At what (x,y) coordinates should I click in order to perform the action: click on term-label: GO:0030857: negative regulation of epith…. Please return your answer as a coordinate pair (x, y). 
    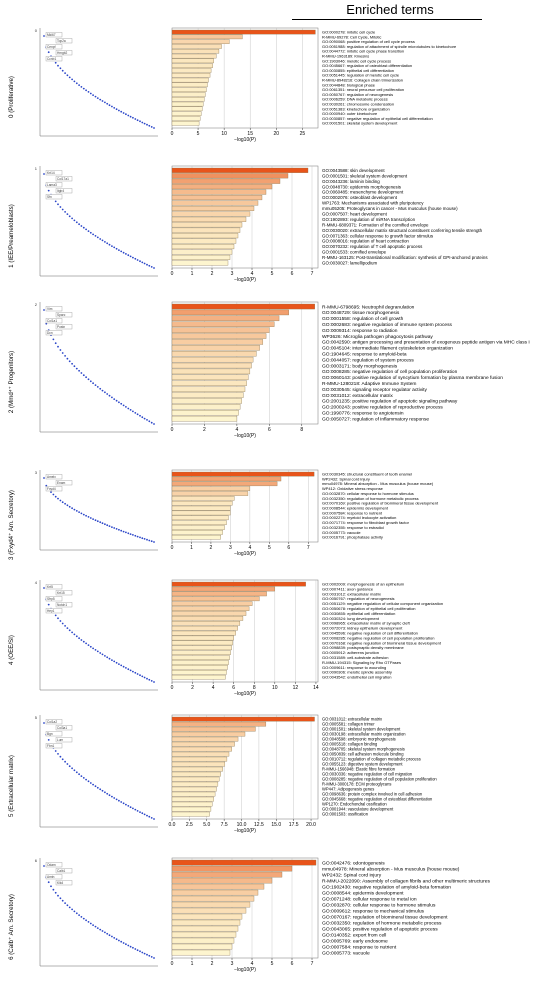
    Looking at the image, I should click on (377, 118).